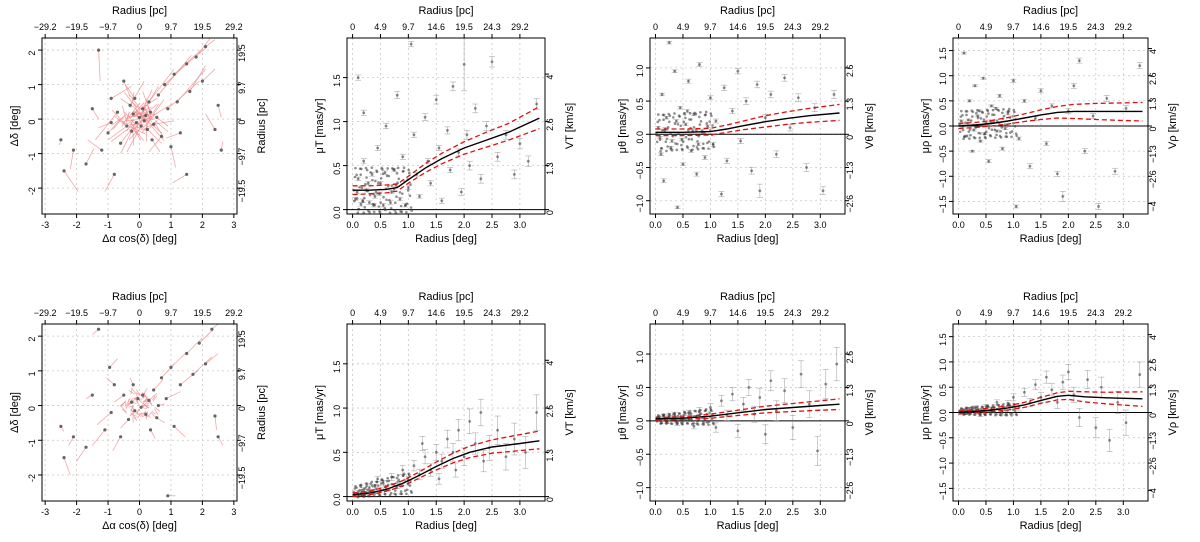 Image resolution: width=1200 pixels, height=542 pixels. Describe the element at coordinates (242, 157) in the screenshot. I see `right-tick-label: −9.7` at that location.